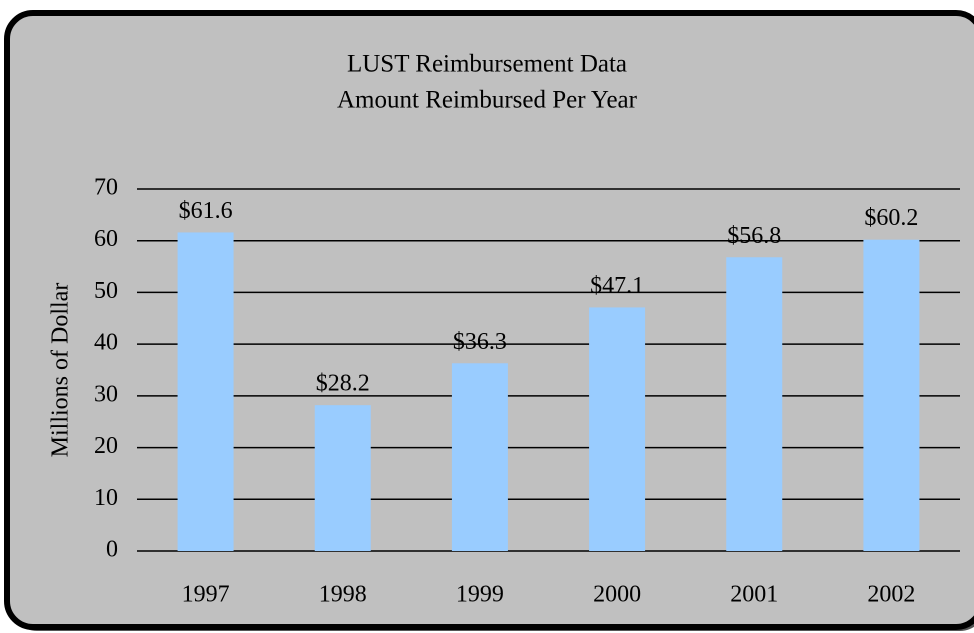 The image size is (974, 633). What do you see at coordinates (754, 236) in the screenshot?
I see `data-label: $56.8` at bounding box center [754, 236].